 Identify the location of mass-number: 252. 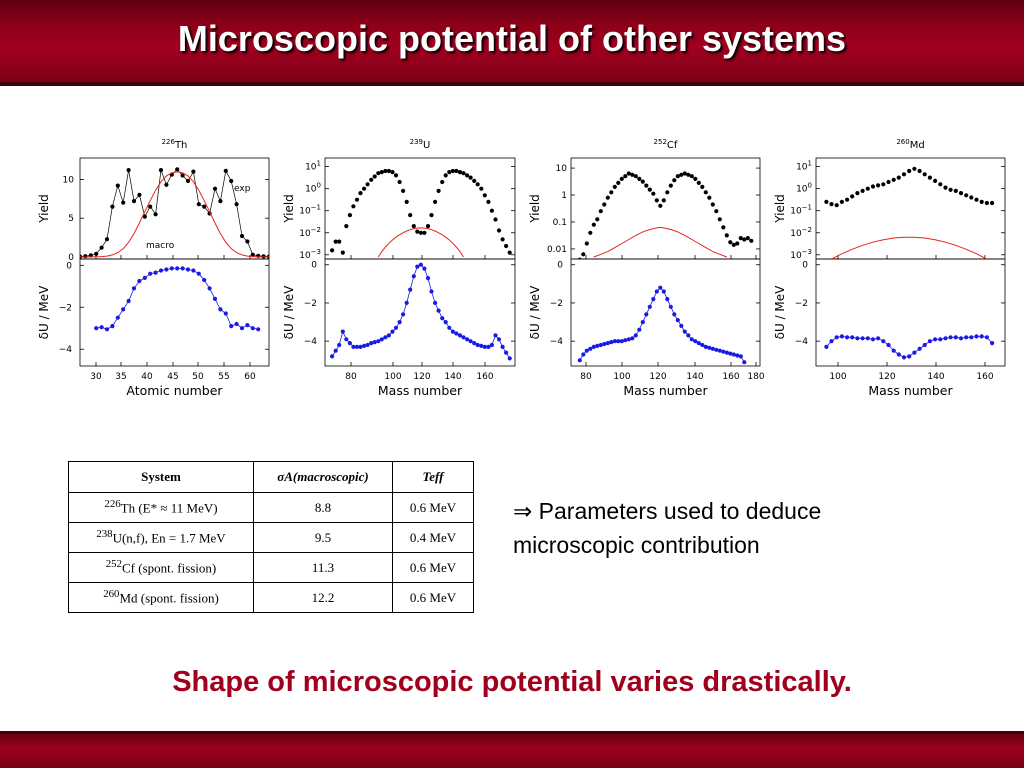
(113, 564).